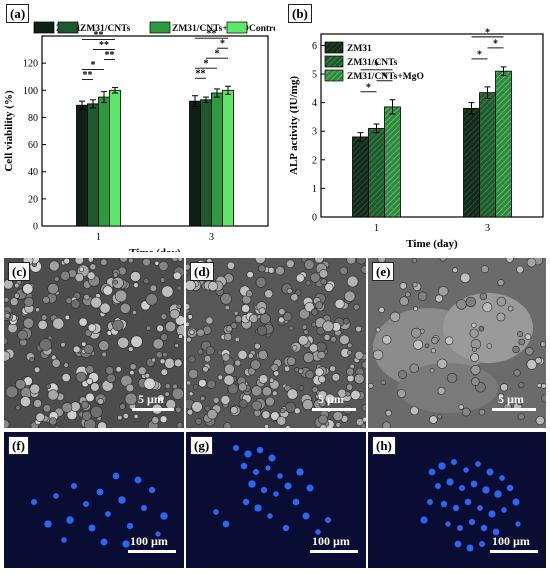  Describe the element at coordinates (314, 160) in the screenshot. I see `y-tick-label: 2` at that location.